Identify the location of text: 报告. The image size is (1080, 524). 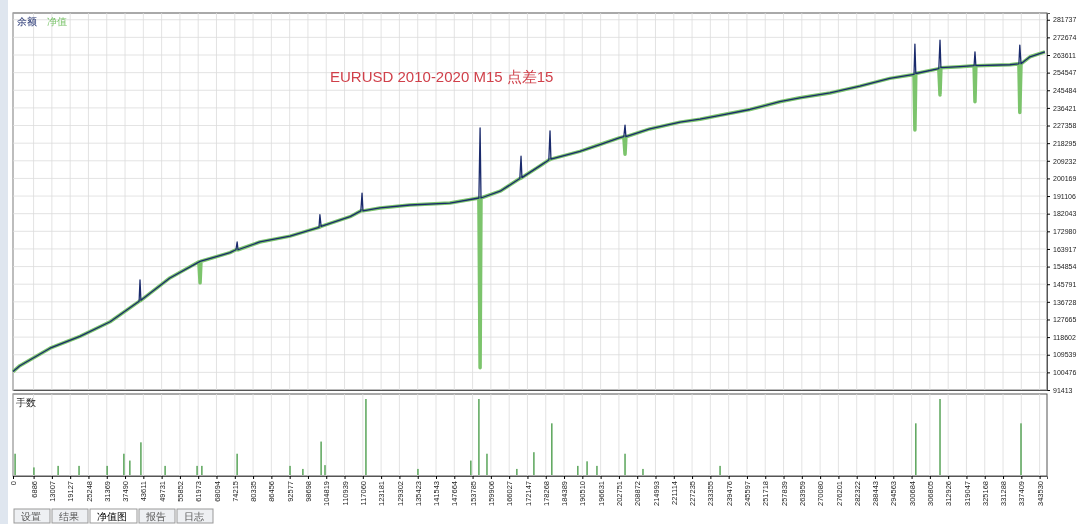
(155, 516).